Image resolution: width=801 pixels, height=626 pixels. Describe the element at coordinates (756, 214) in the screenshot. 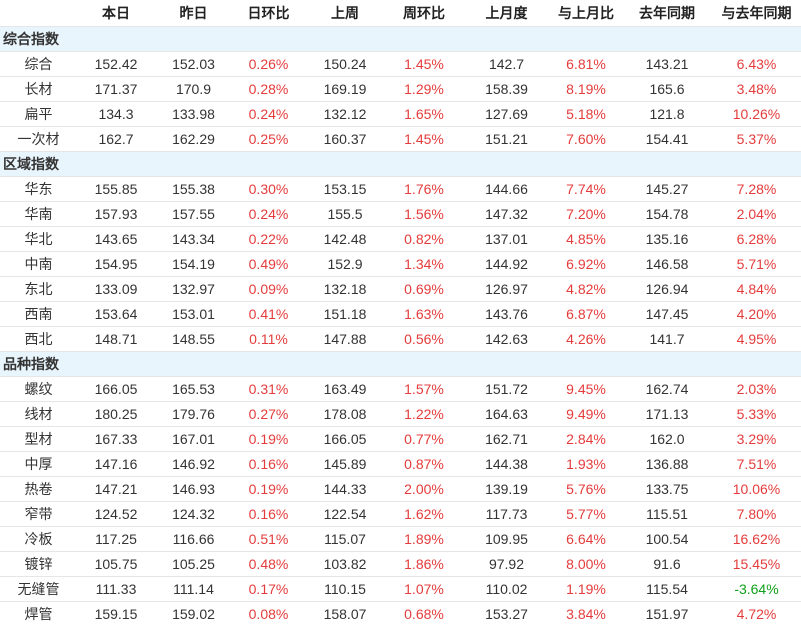

I see `percent-cell: 2.04%` at that location.